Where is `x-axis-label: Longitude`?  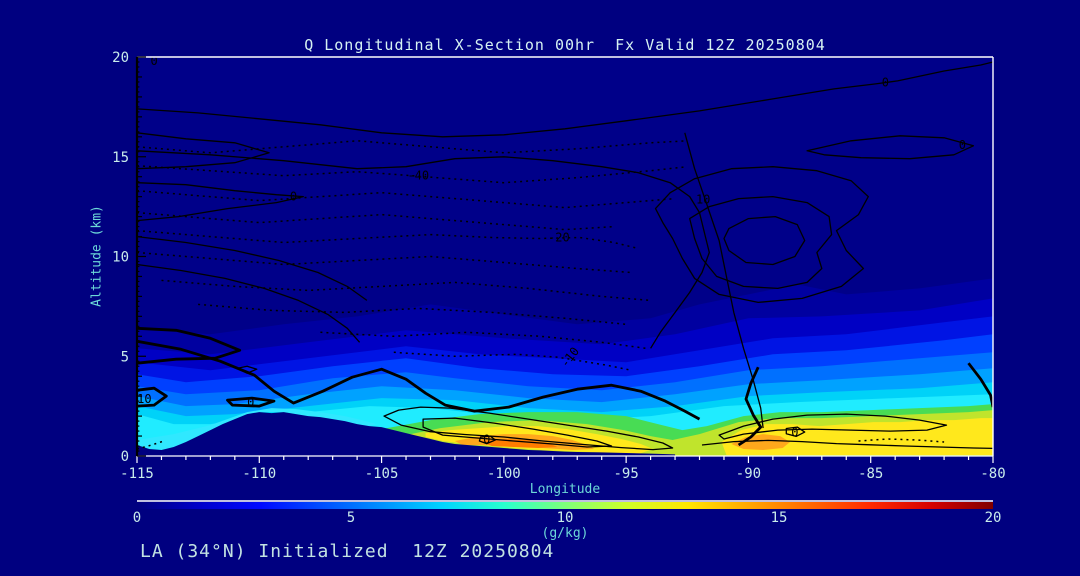
x-axis-label: Longitude is located at coordinates (565, 489).